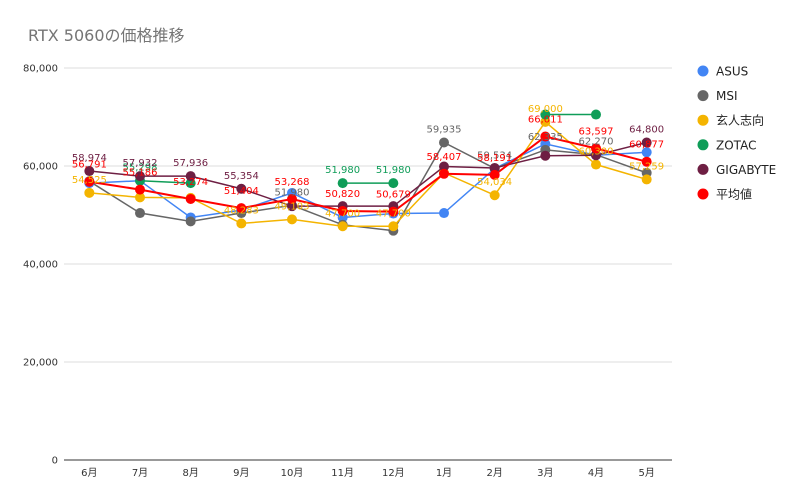 The image size is (812, 502). Describe the element at coordinates (444, 157) in the screenshot. I see `data-label: 58,407` at that location.